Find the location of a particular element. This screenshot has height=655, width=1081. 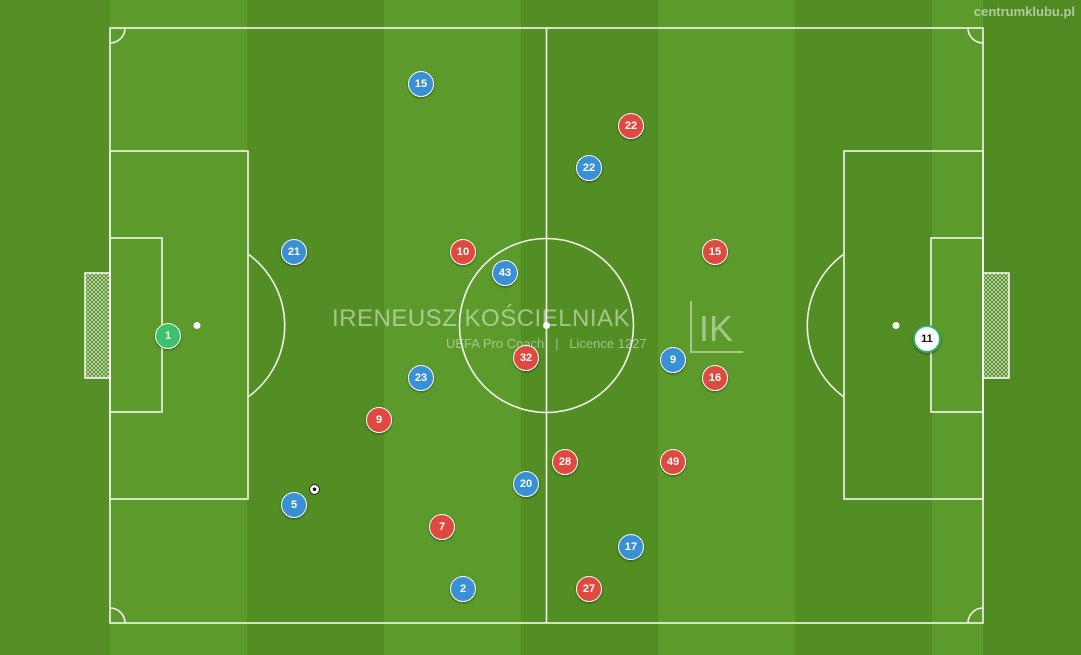

center-circle is located at coordinates (546, 325).